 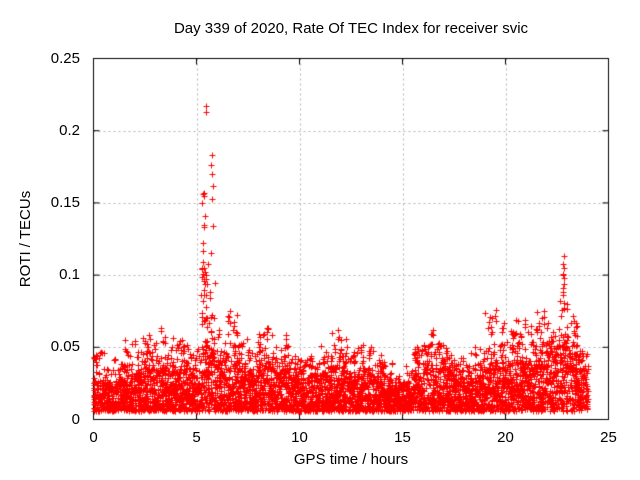 What do you see at coordinates (65, 58) in the screenshot?
I see `y-tick-label-025: 0.25` at bounding box center [65, 58].